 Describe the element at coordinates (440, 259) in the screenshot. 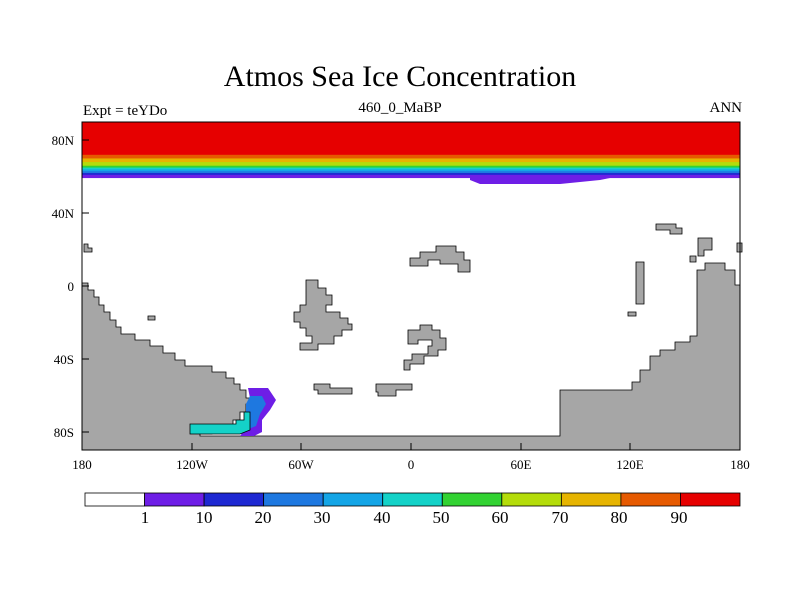

I see `north-central-continent` at that location.